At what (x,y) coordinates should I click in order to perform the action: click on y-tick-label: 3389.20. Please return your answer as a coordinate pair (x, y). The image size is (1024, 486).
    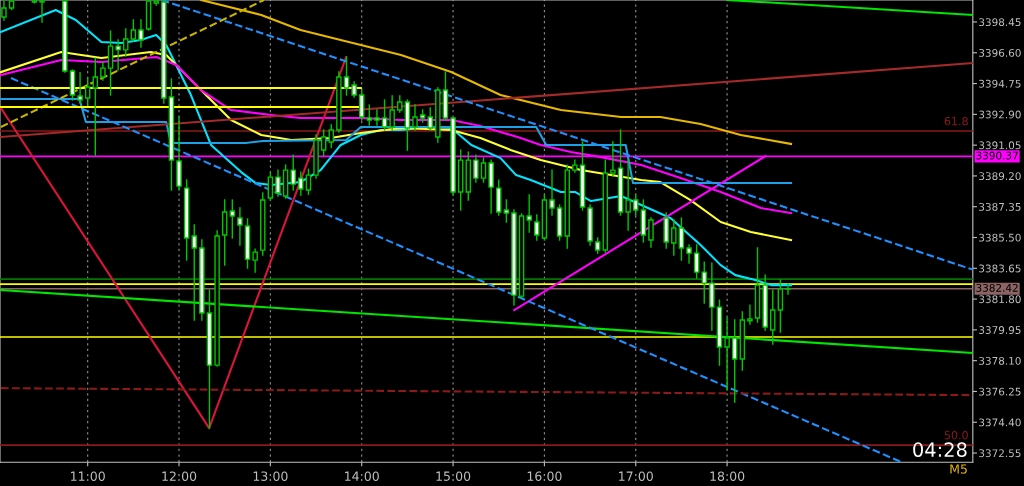
    Looking at the image, I should click on (1000, 176).